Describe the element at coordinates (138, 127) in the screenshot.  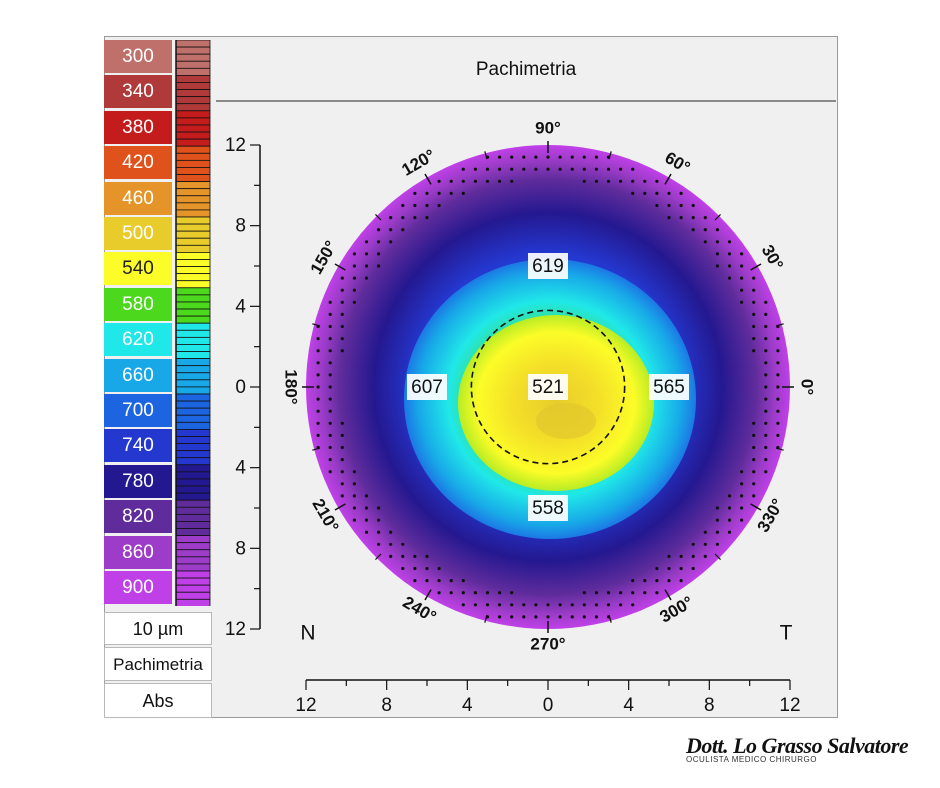
I see `legend-swatch-380: 380` at that location.